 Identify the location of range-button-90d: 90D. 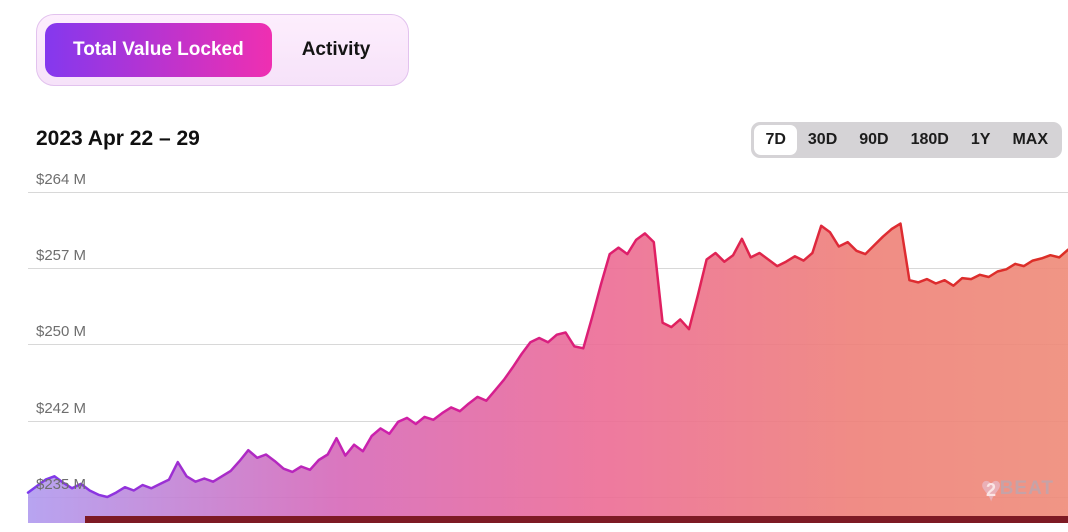
(874, 139).